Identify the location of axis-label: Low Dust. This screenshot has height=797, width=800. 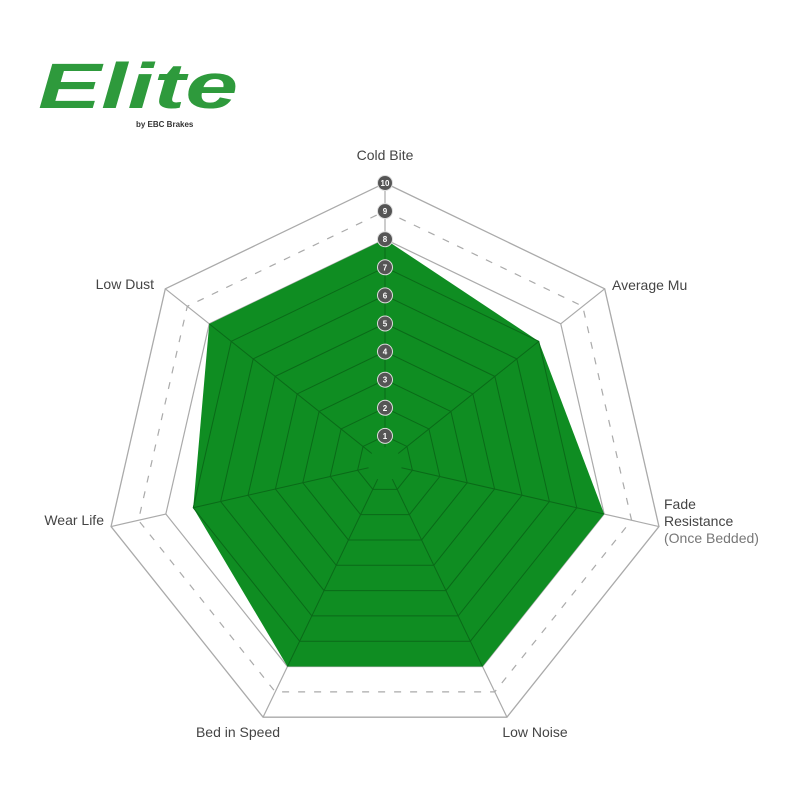
(125, 284).